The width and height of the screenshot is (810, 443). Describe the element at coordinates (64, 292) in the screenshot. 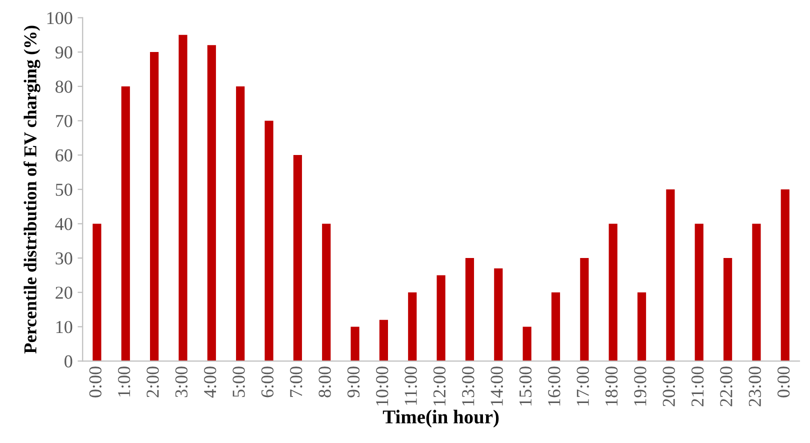

I see `y-tick-label: 20` at that location.